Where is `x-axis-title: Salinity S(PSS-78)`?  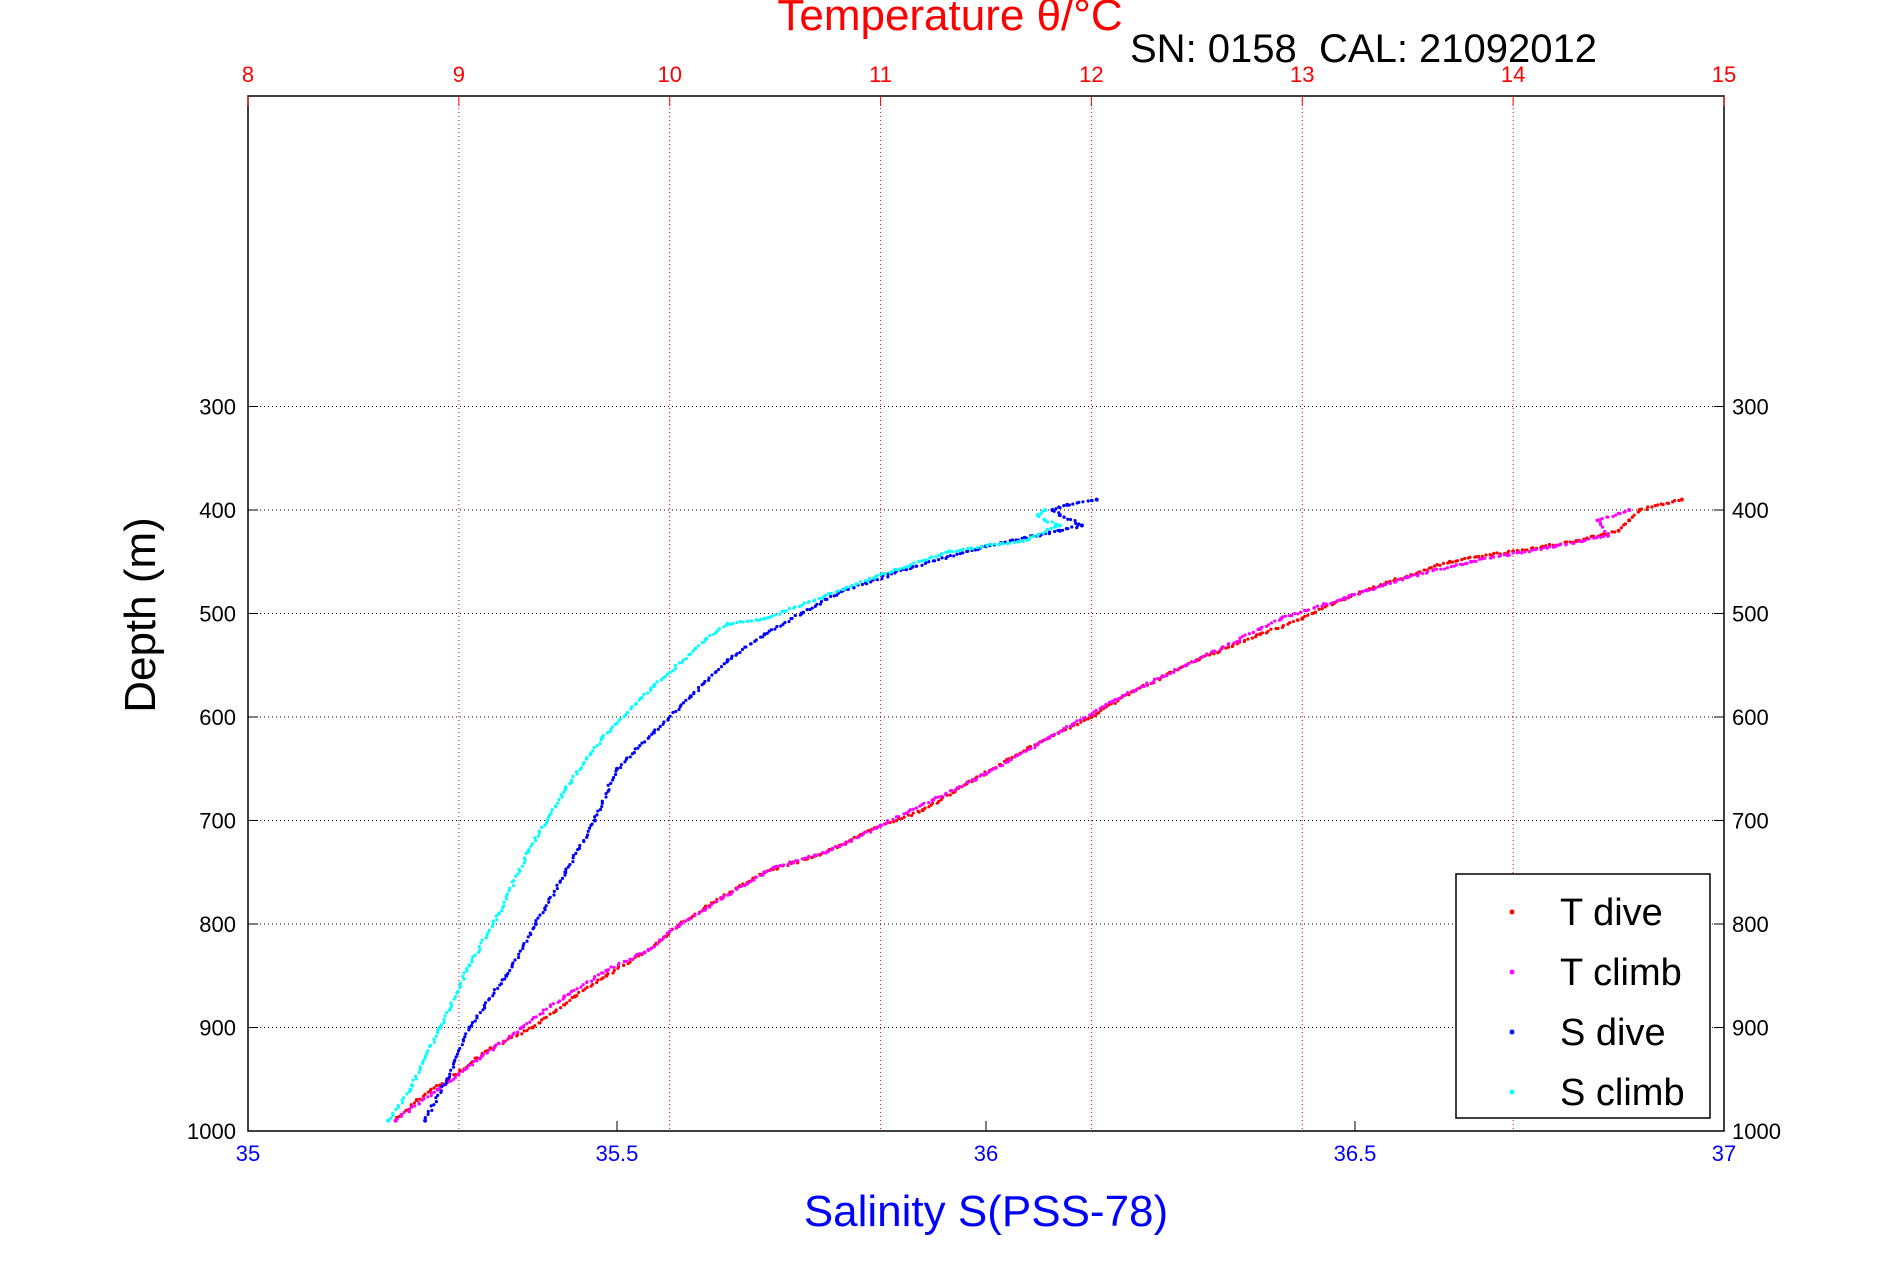 x-axis-title: Salinity S(PSS-78) is located at coordinates (986, 1211).